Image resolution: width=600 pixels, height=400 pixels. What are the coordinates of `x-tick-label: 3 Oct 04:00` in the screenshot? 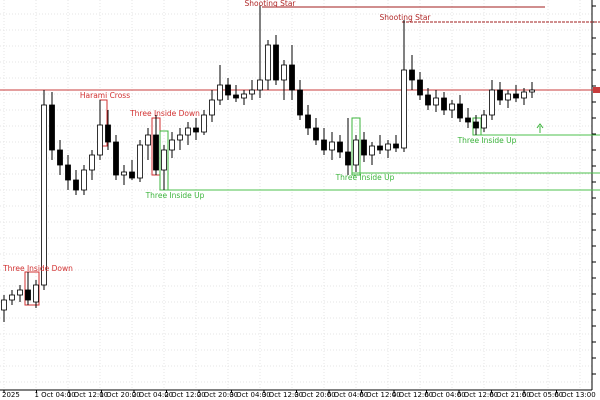 It's located at (250, 395).